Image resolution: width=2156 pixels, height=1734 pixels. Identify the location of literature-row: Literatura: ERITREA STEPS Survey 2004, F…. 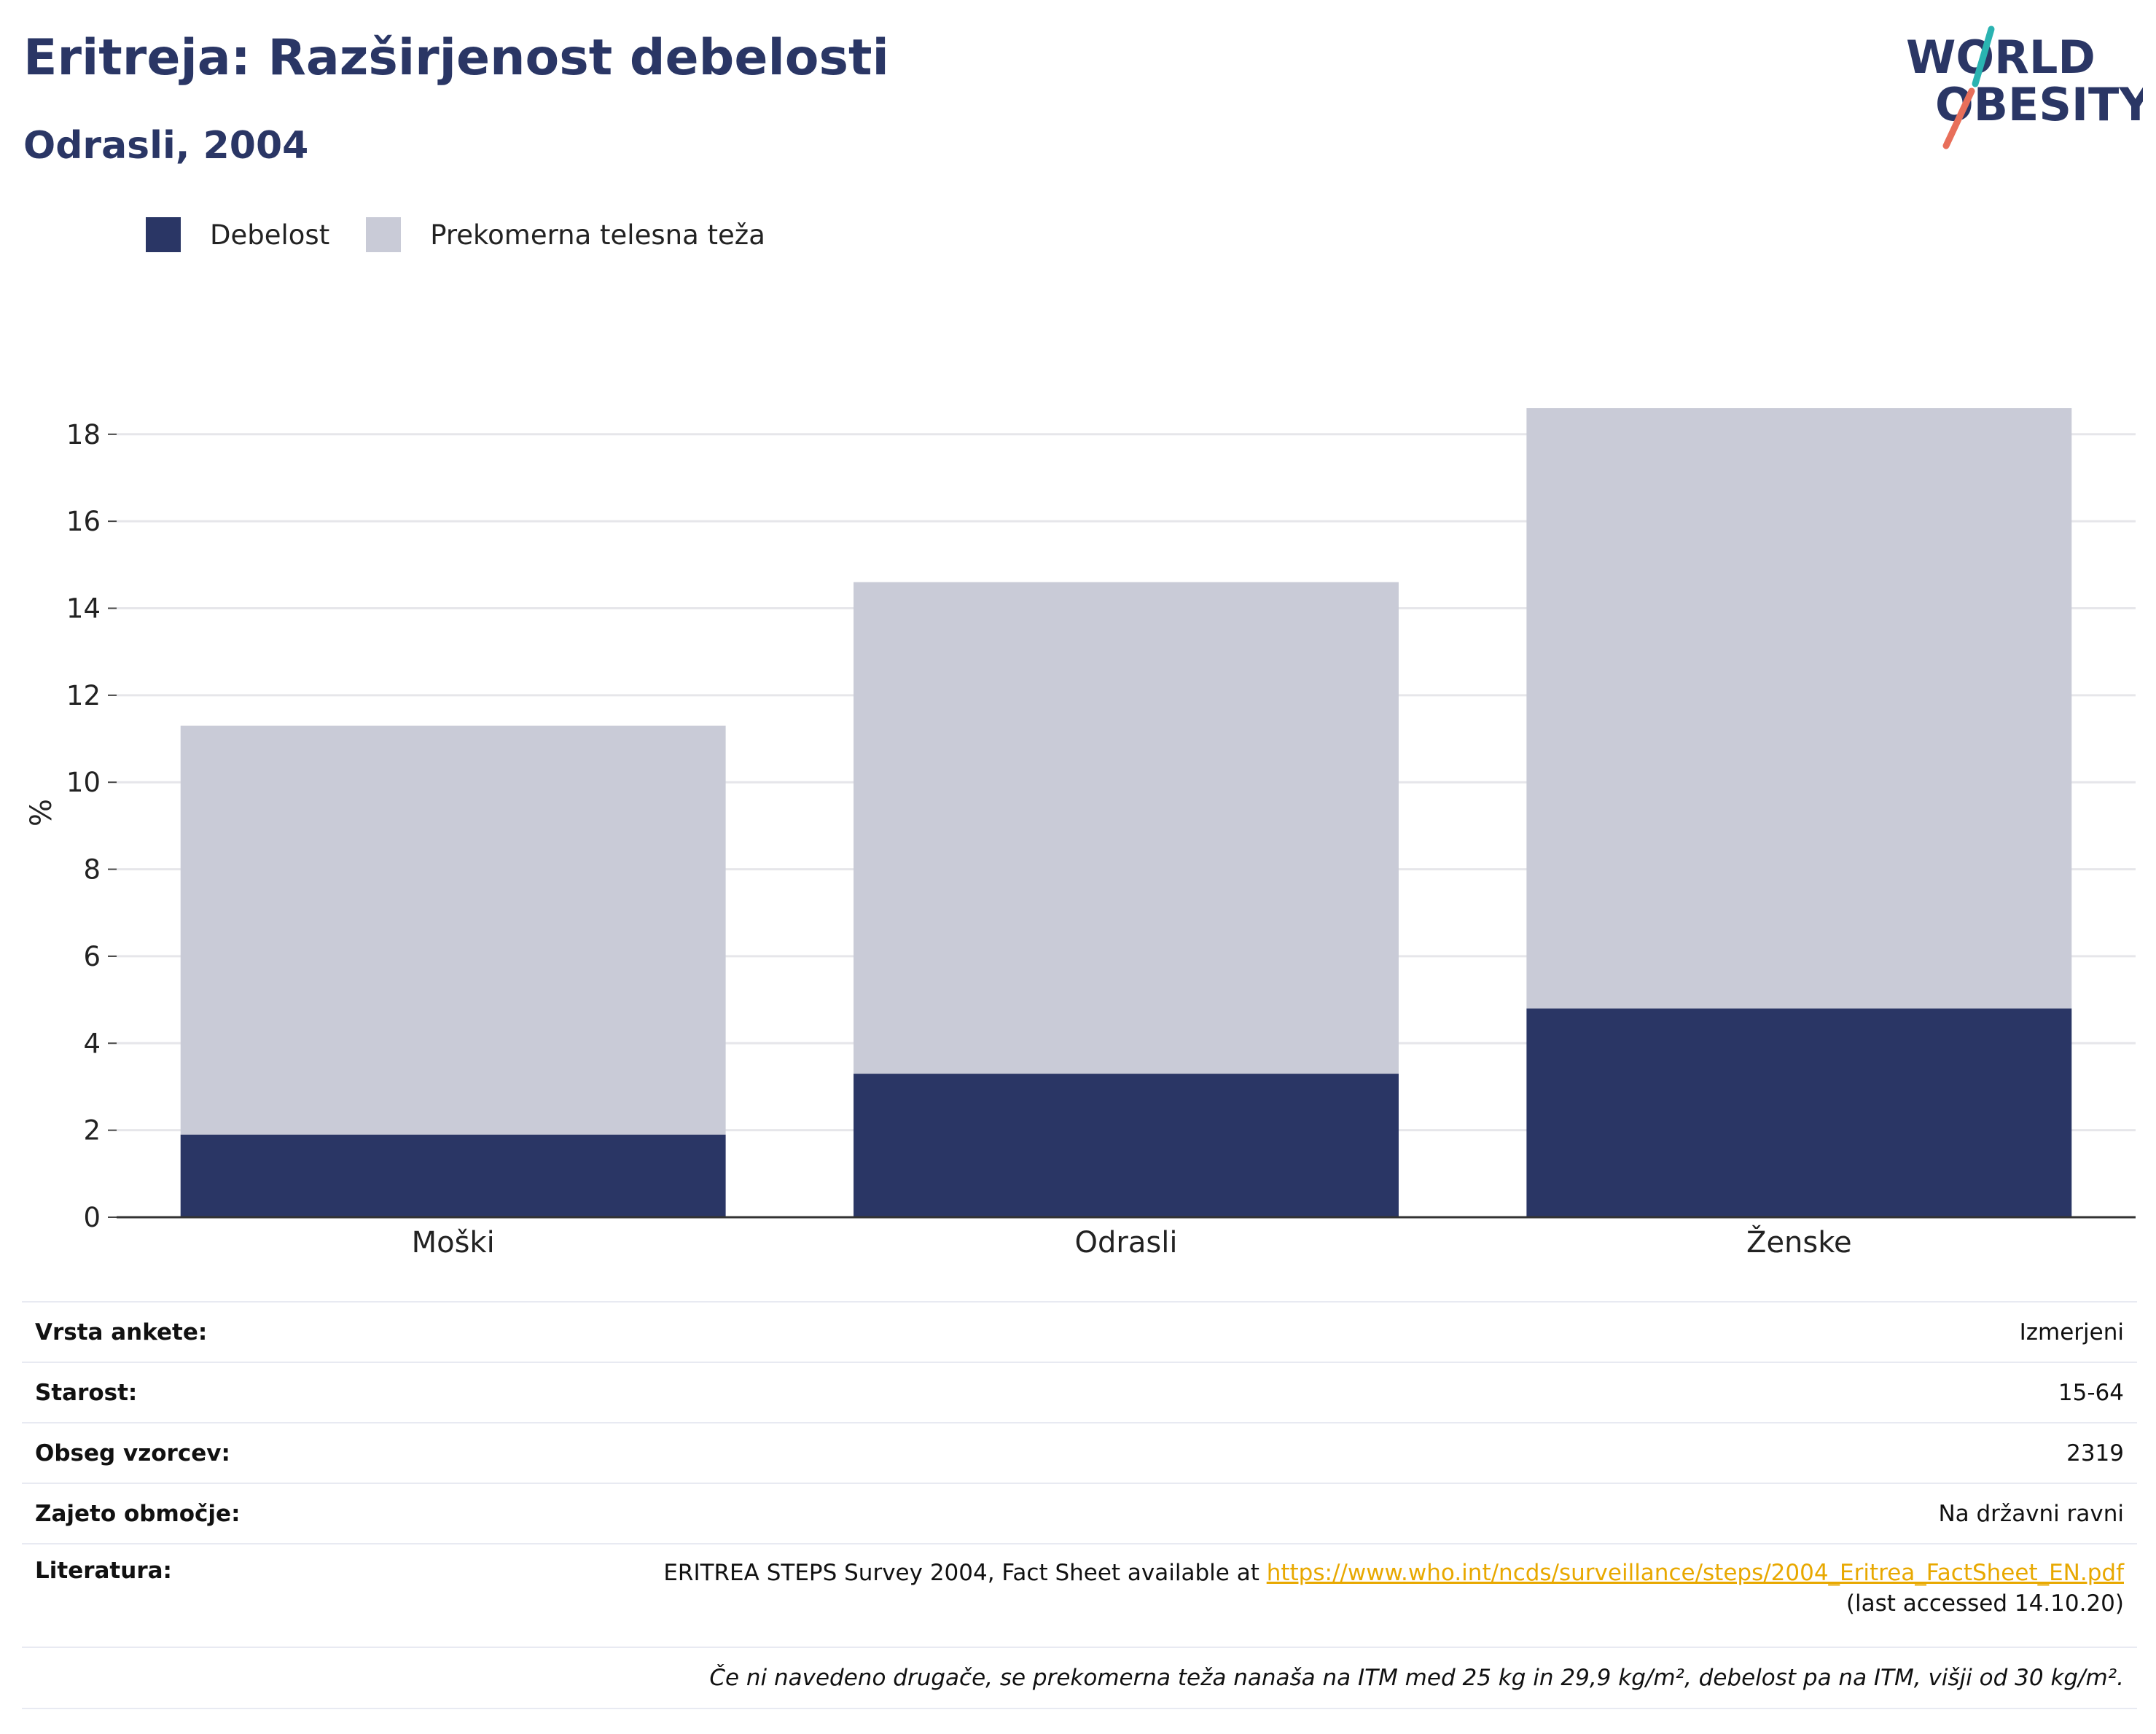
(1079, 1596).